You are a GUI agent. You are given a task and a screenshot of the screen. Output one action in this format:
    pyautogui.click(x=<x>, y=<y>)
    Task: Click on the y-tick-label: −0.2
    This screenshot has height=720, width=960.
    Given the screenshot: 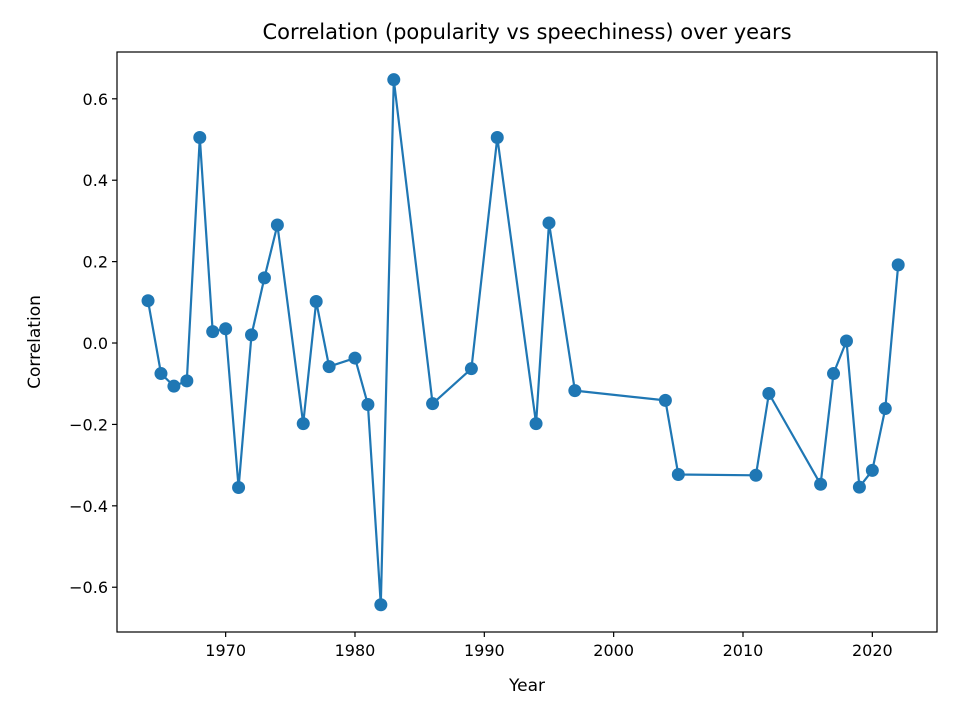 What is the action you would take?
    pyautogui.click(x=88, y=424)
    